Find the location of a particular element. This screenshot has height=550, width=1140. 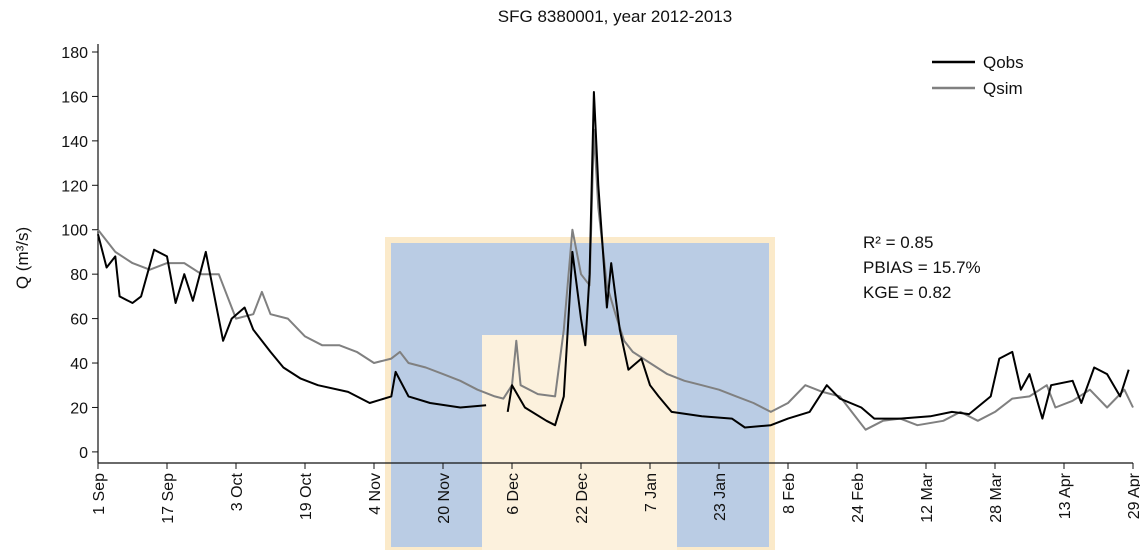

y-tick-label: 180 is located at coordinates (74, 53).